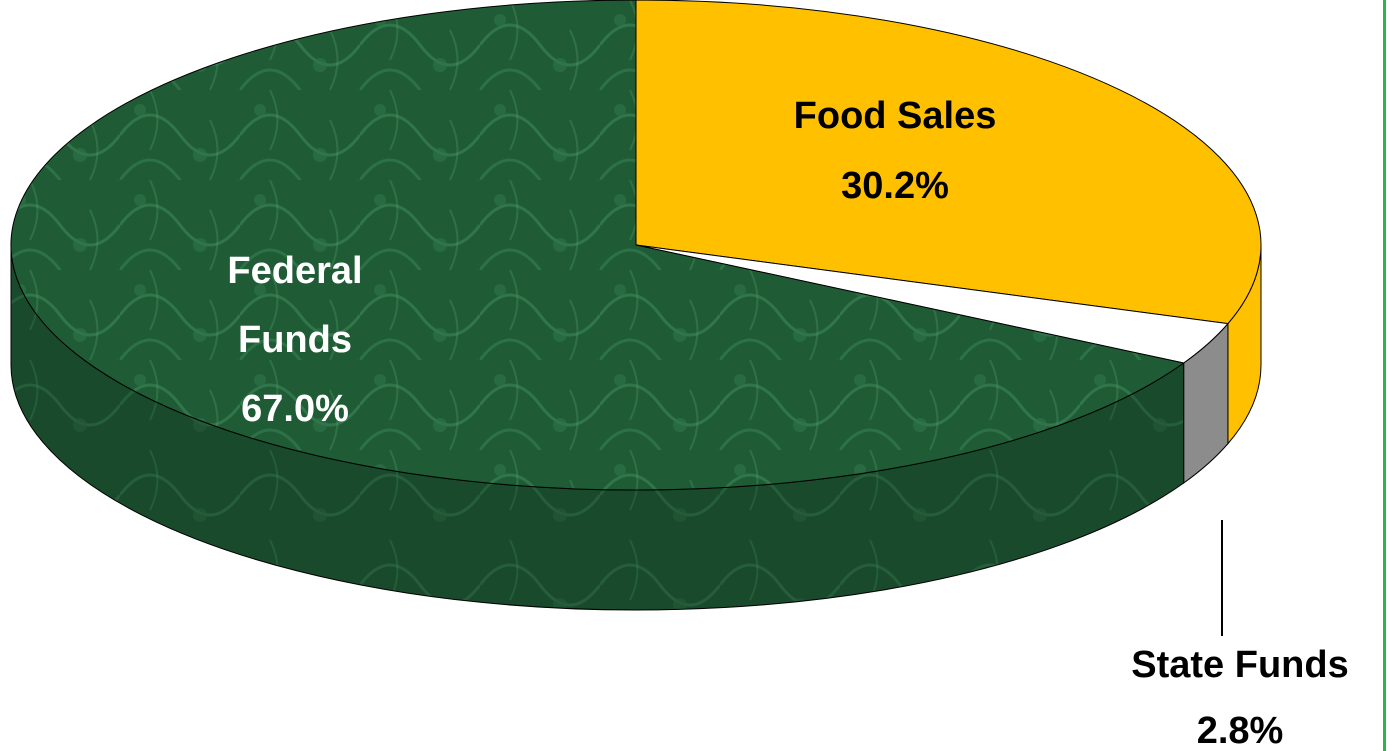  What do you see at coordinates (895, 116) in the screenshot?
I see `data-label-food-sales-name-0: Food Sales` at bounding box center [895, 116].